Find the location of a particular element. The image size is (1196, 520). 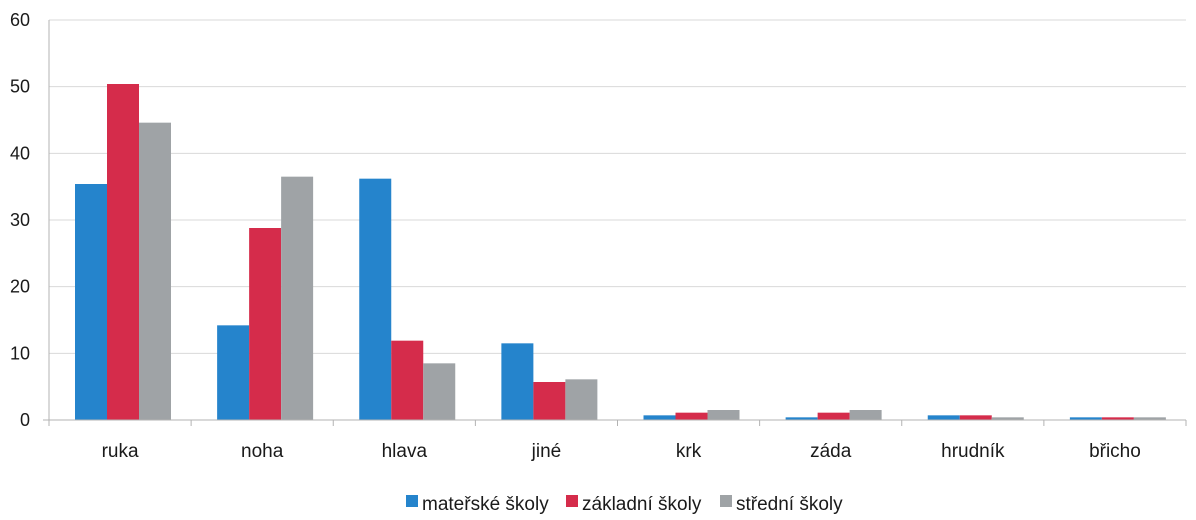

x-category-label: krk is located at coordinates (689, 451).